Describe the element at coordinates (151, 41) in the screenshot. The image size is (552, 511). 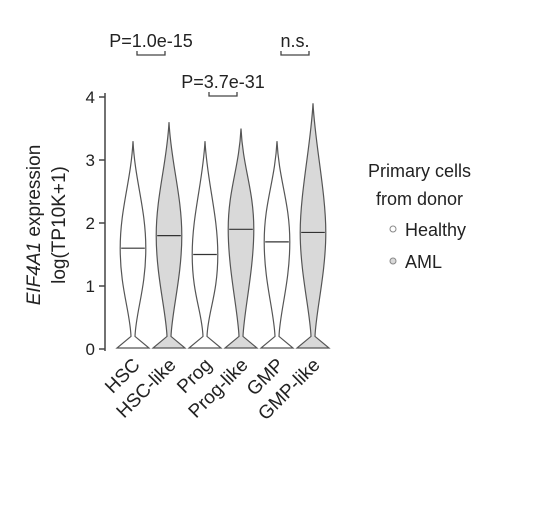
I see `significance-label: P=1.0e-15` at that location.